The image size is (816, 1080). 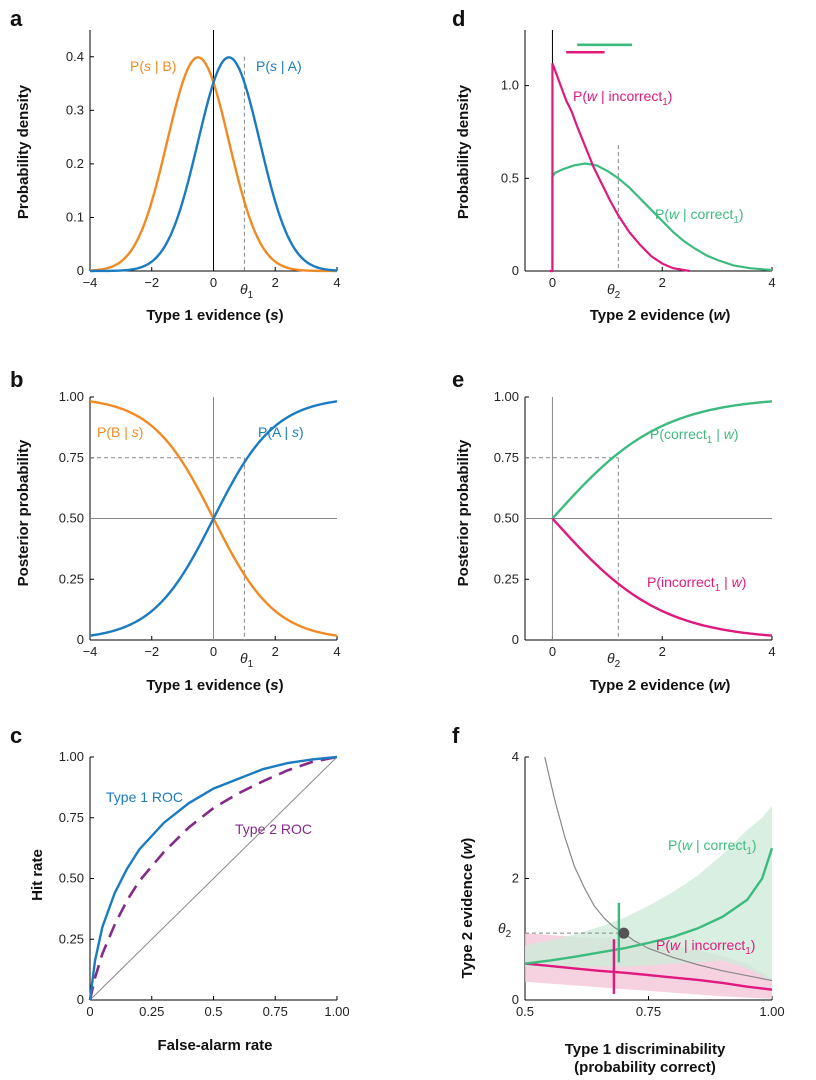 I want to click on panel-d-xlabel-end: ), so click(x=727, y=315).